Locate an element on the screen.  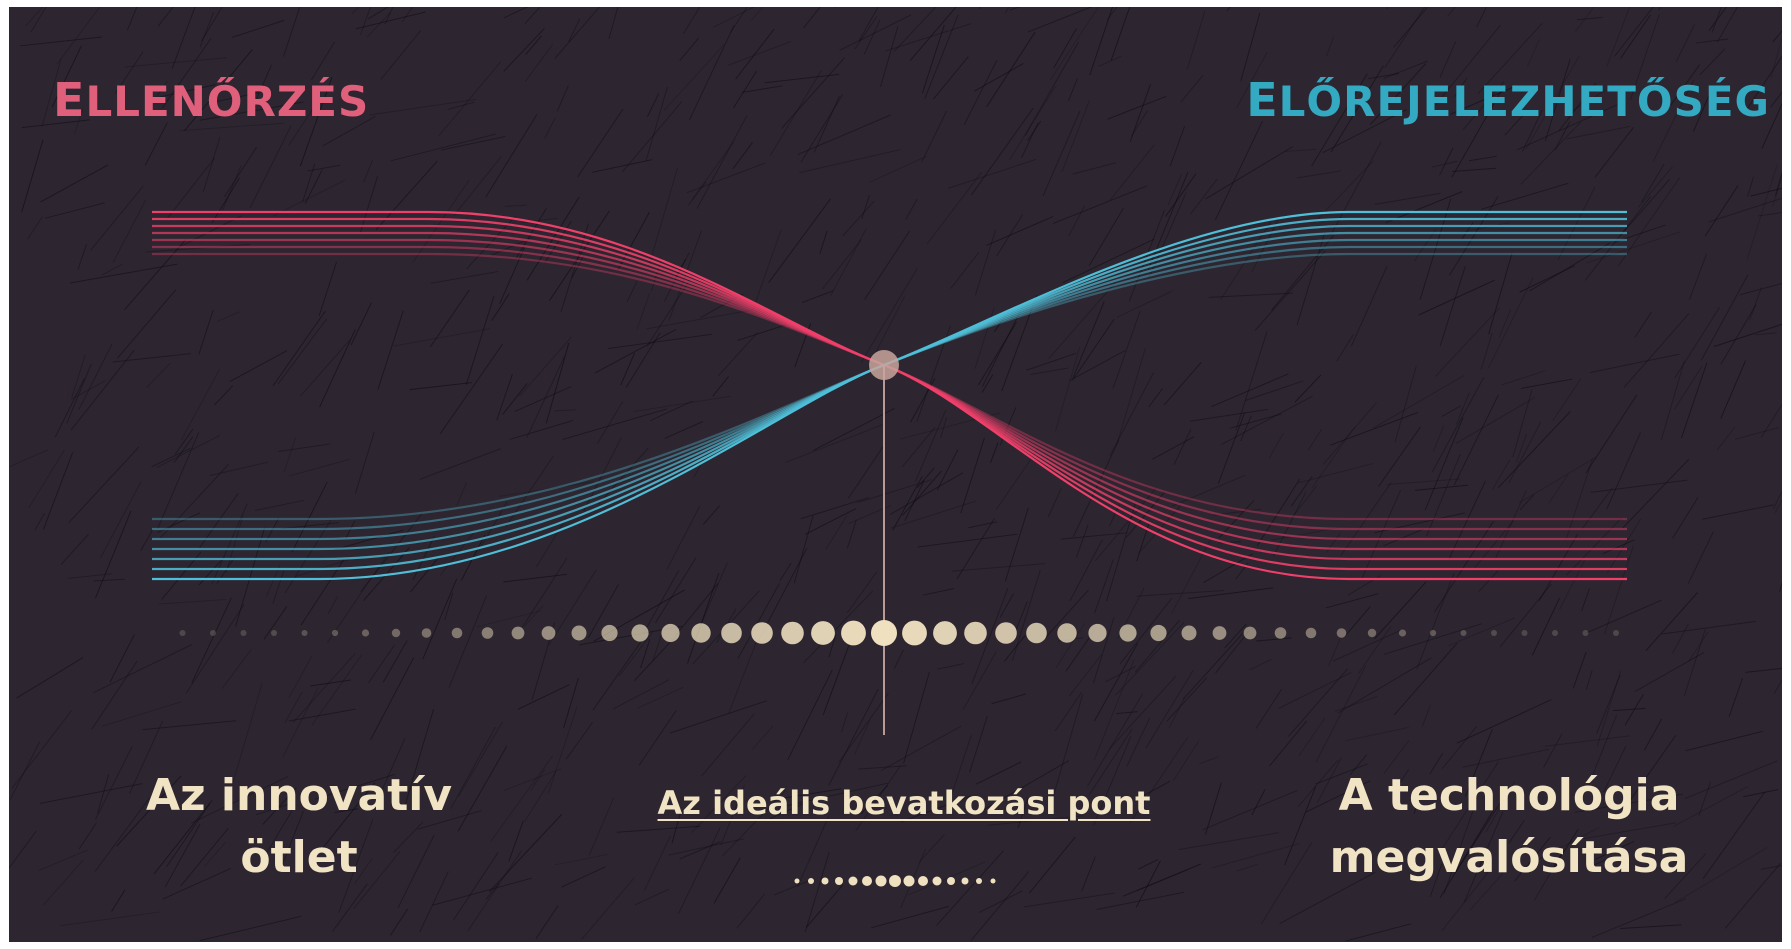
ideal-intervention-point-label: Az ideális bevatkozási pont is located at coordinates (904, 803).